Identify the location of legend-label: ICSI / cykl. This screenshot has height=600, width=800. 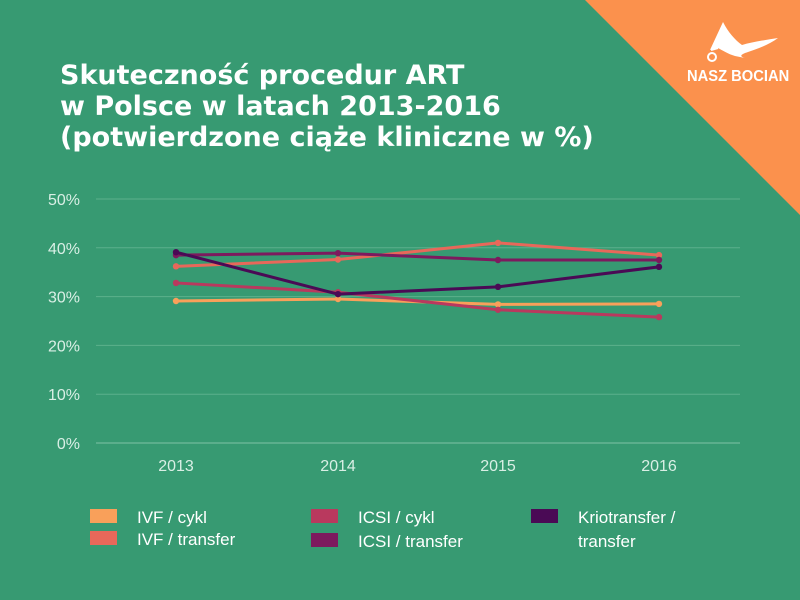
(396, 517).